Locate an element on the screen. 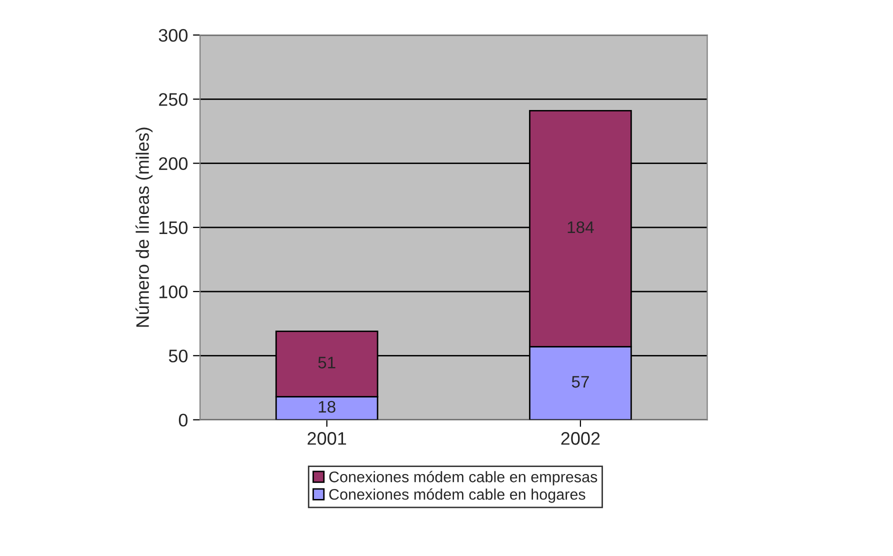  legend-label: Conexiones módem cable en hogares is located at coordinates (457, 495).